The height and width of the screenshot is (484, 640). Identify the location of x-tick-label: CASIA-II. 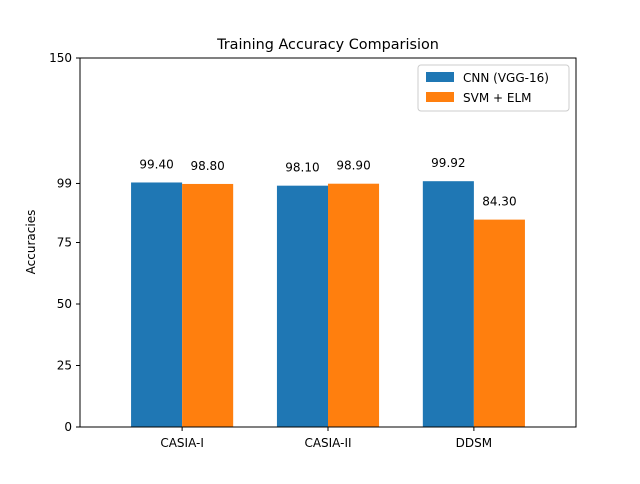
(327, 443).